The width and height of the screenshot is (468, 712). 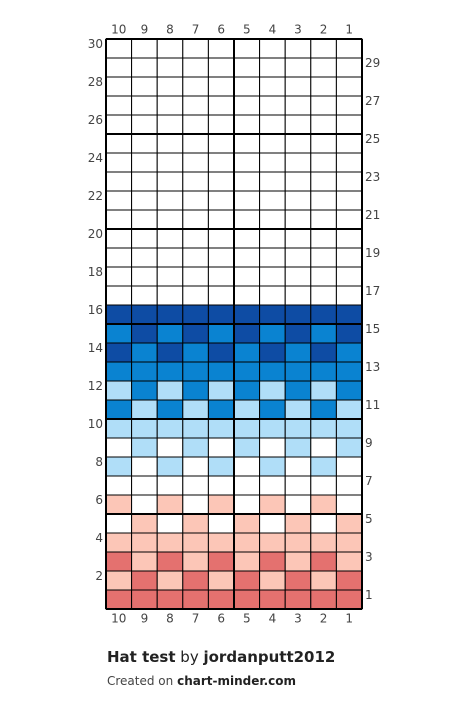 What do you see at coordinates (99, 500) in the screenshot?
I see `row-number-left: 6` at bounding box center [99, 500].